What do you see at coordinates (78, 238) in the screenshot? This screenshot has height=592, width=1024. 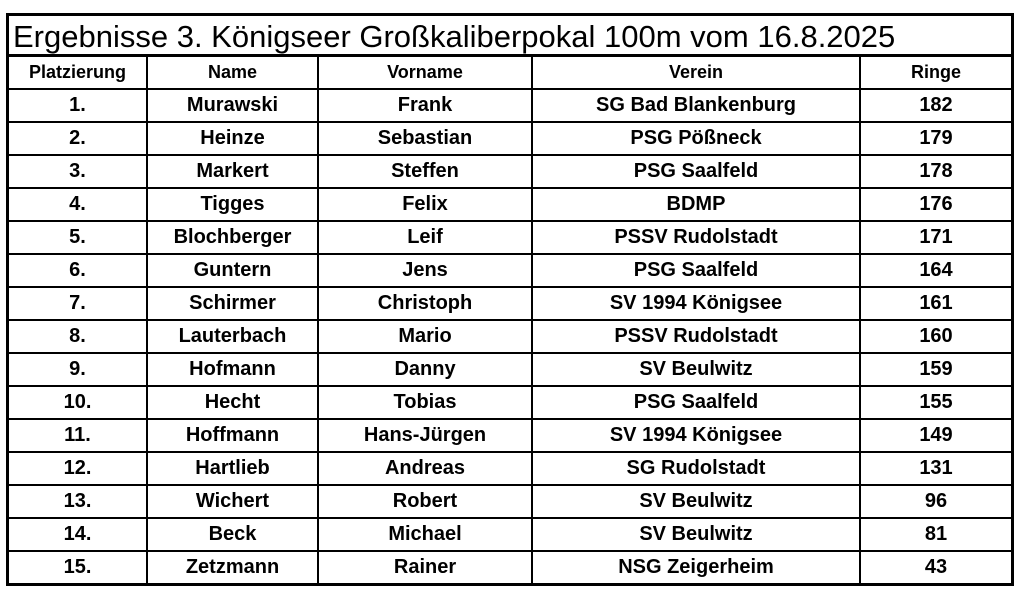 I see `placement-cell: 5.` at bounding box center [78, 238].